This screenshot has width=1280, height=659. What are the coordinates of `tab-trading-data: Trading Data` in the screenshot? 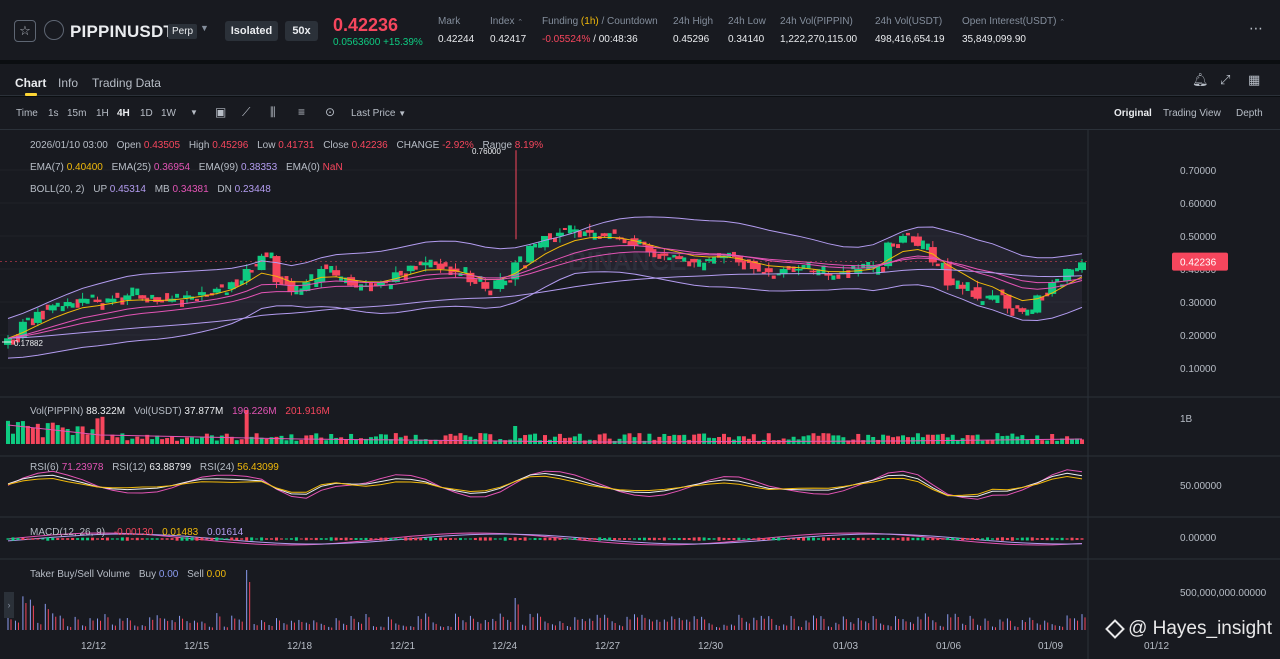 It's located at (126, 83).